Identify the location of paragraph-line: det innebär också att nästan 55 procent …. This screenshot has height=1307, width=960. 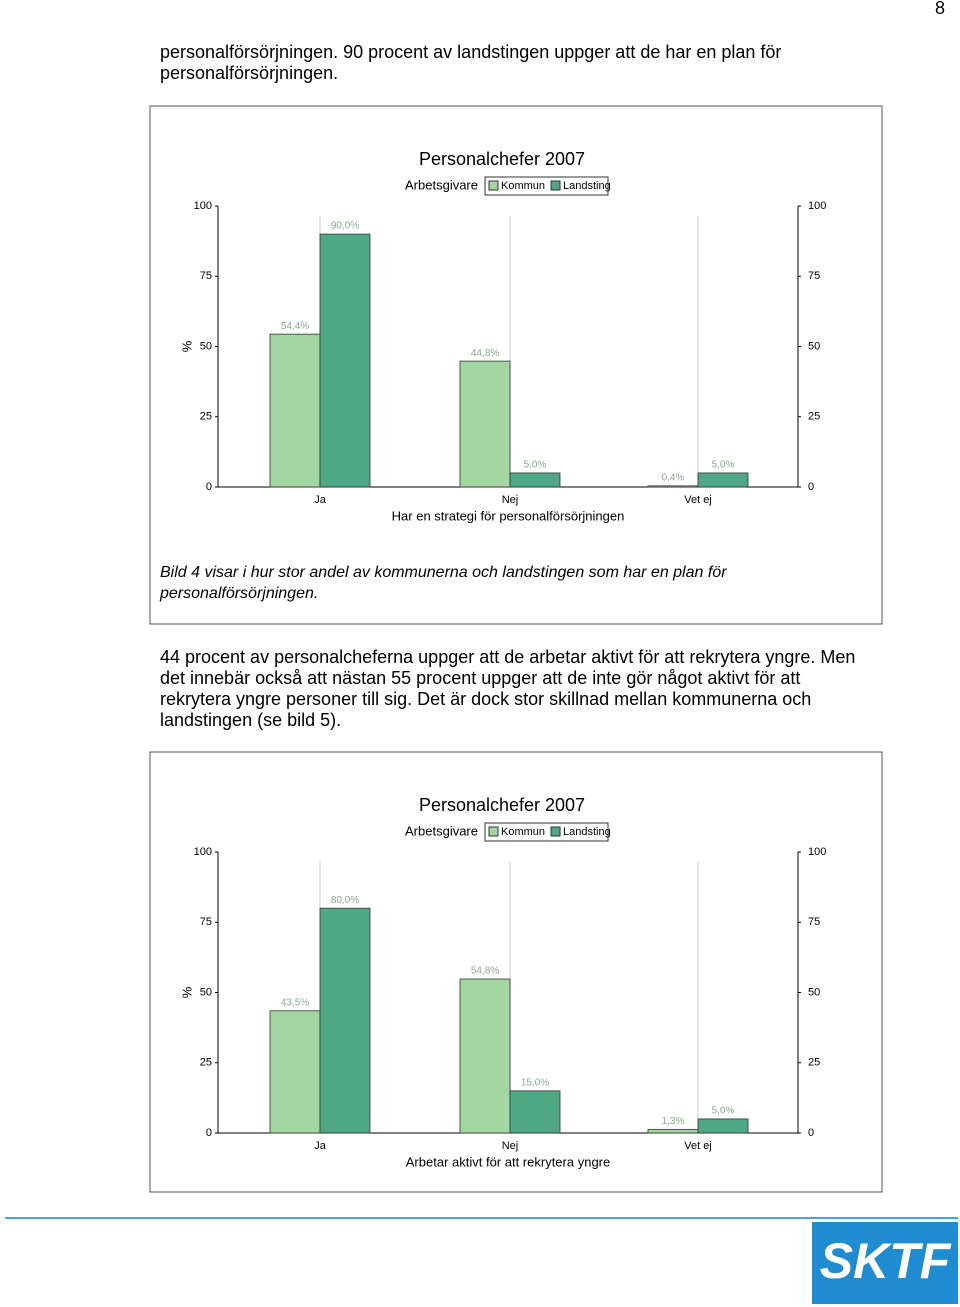
(480, 678).